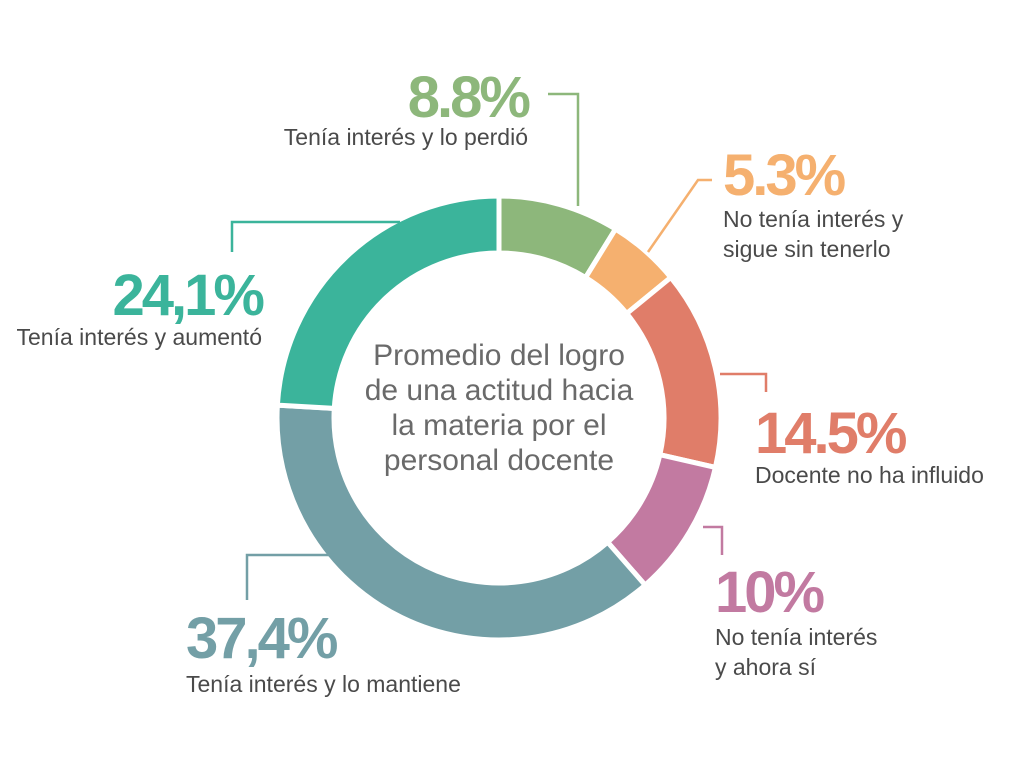 The image size is (1009, 766). I want to click on slice-annotation-ahora-si: 10%No tenía interés y ahora sí, so click(790, 602).